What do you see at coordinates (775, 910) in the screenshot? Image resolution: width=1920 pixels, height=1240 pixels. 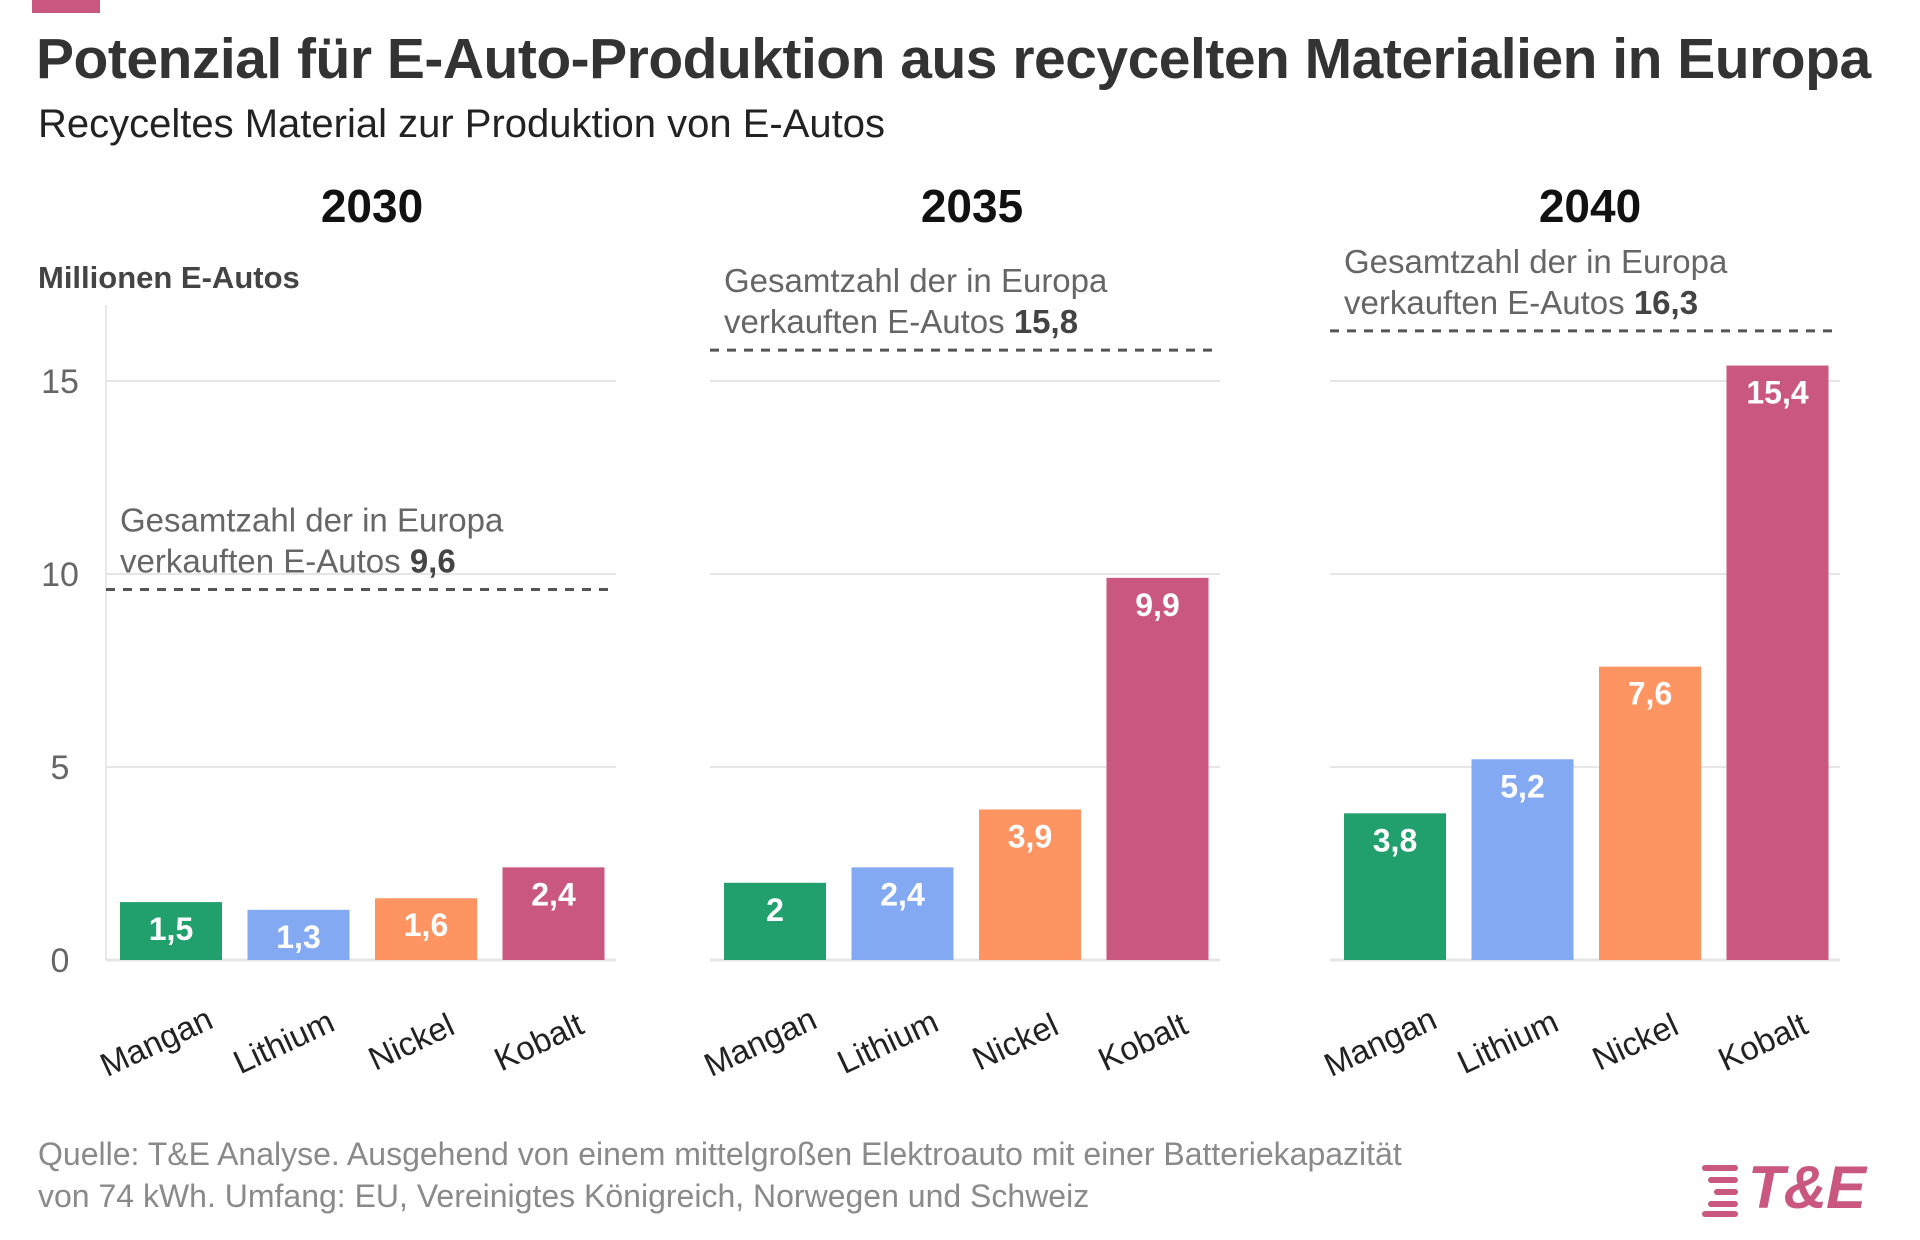 I see `bar-value-label: 2` at bounding box center [775, 910].